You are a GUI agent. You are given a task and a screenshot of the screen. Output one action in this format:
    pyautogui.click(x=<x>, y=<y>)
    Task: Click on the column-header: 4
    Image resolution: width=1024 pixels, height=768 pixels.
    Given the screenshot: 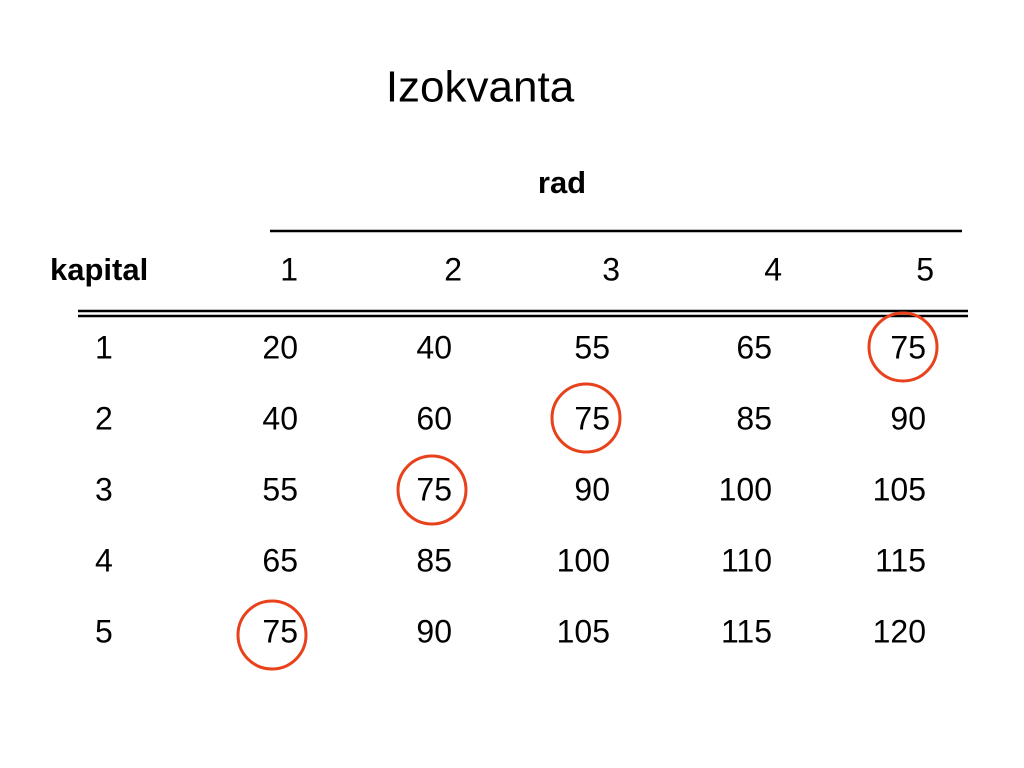 What is the action you would take?
    pyautogui.click(x=773, y=269)
    